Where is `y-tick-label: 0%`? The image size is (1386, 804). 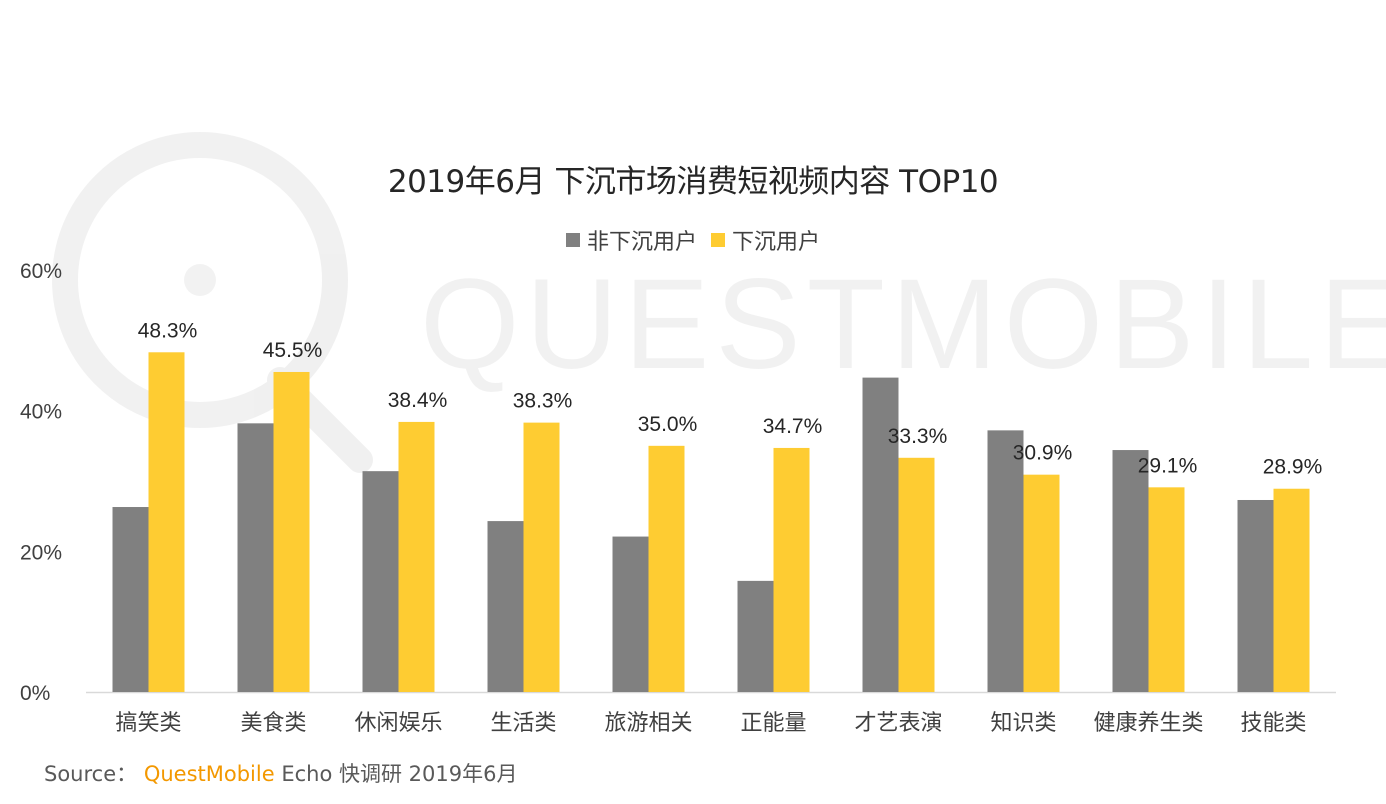 y-tick-label: 0% is located at coordinates (35, 693).